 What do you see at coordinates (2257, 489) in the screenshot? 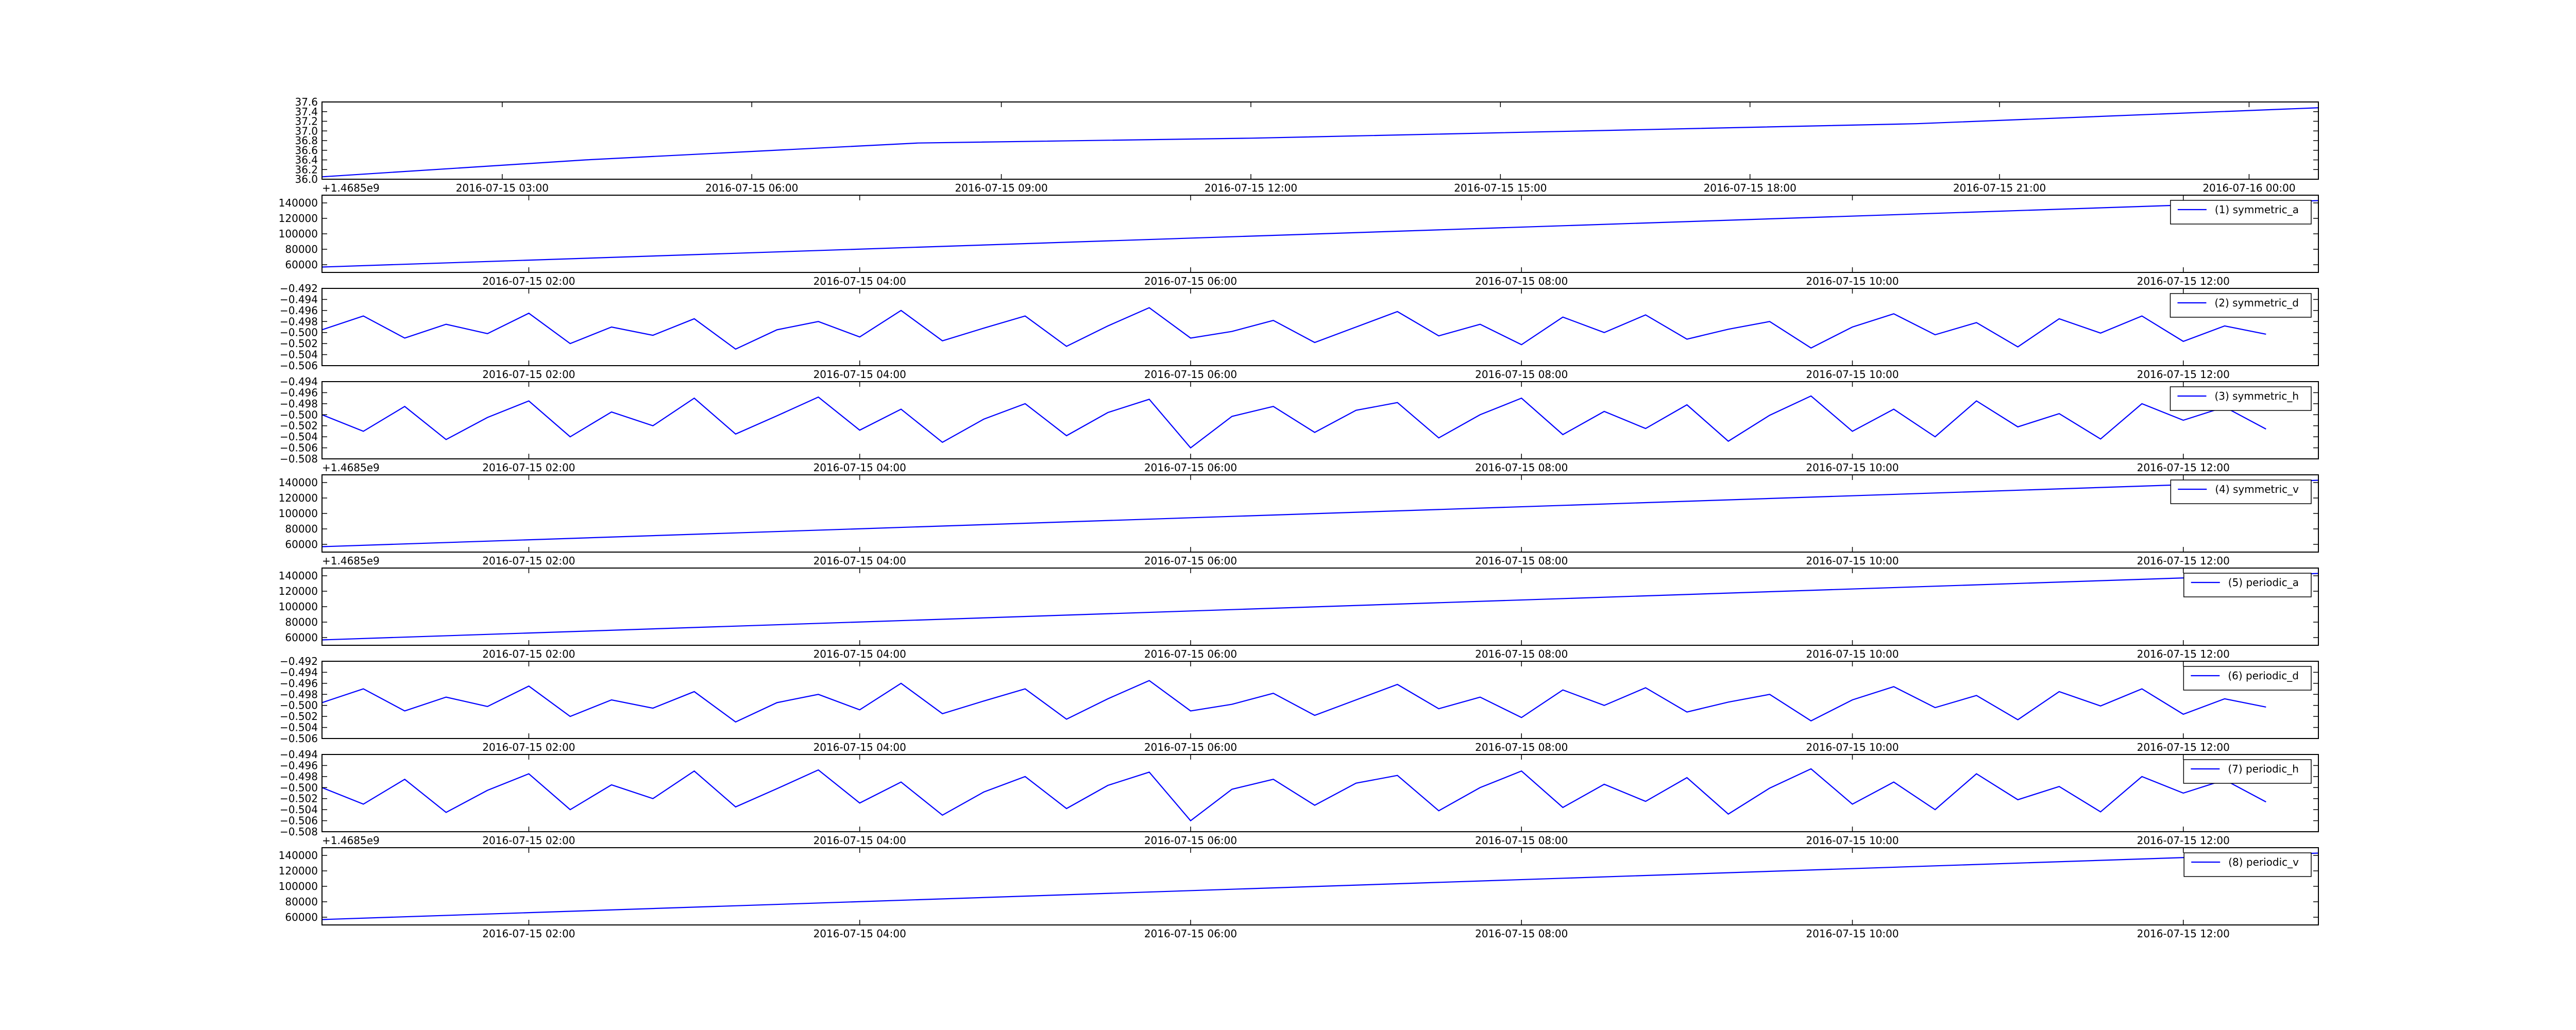
I see `legend-label: (4) symmetric_v` at bounding box center [2257, 489].